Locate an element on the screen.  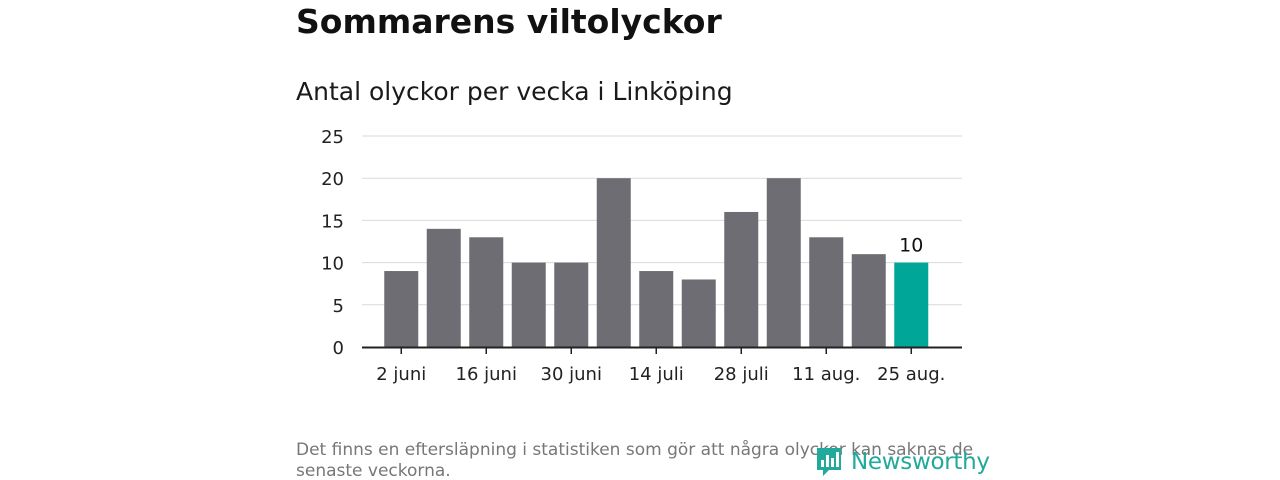
y-tick-label: 10 is located at coordinates (332, 264).